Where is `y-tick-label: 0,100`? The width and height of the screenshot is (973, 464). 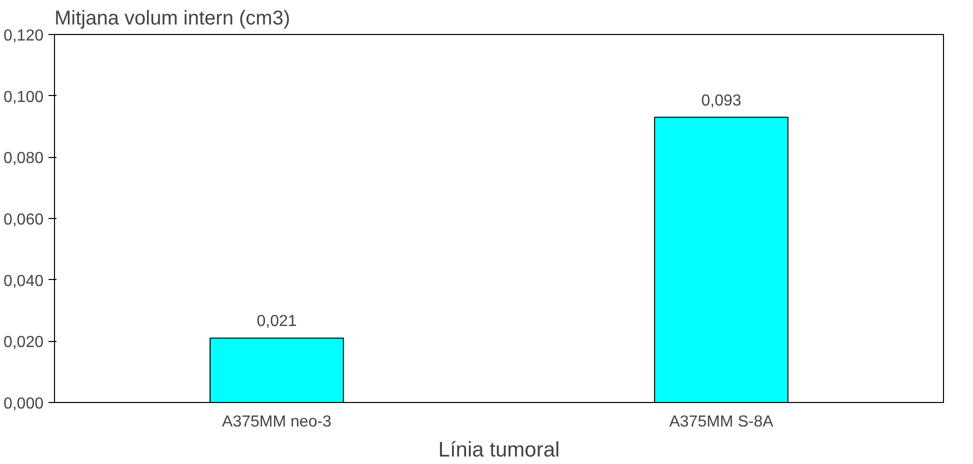
y-tick-label: 0,100 is located at coordinates (23, 97).